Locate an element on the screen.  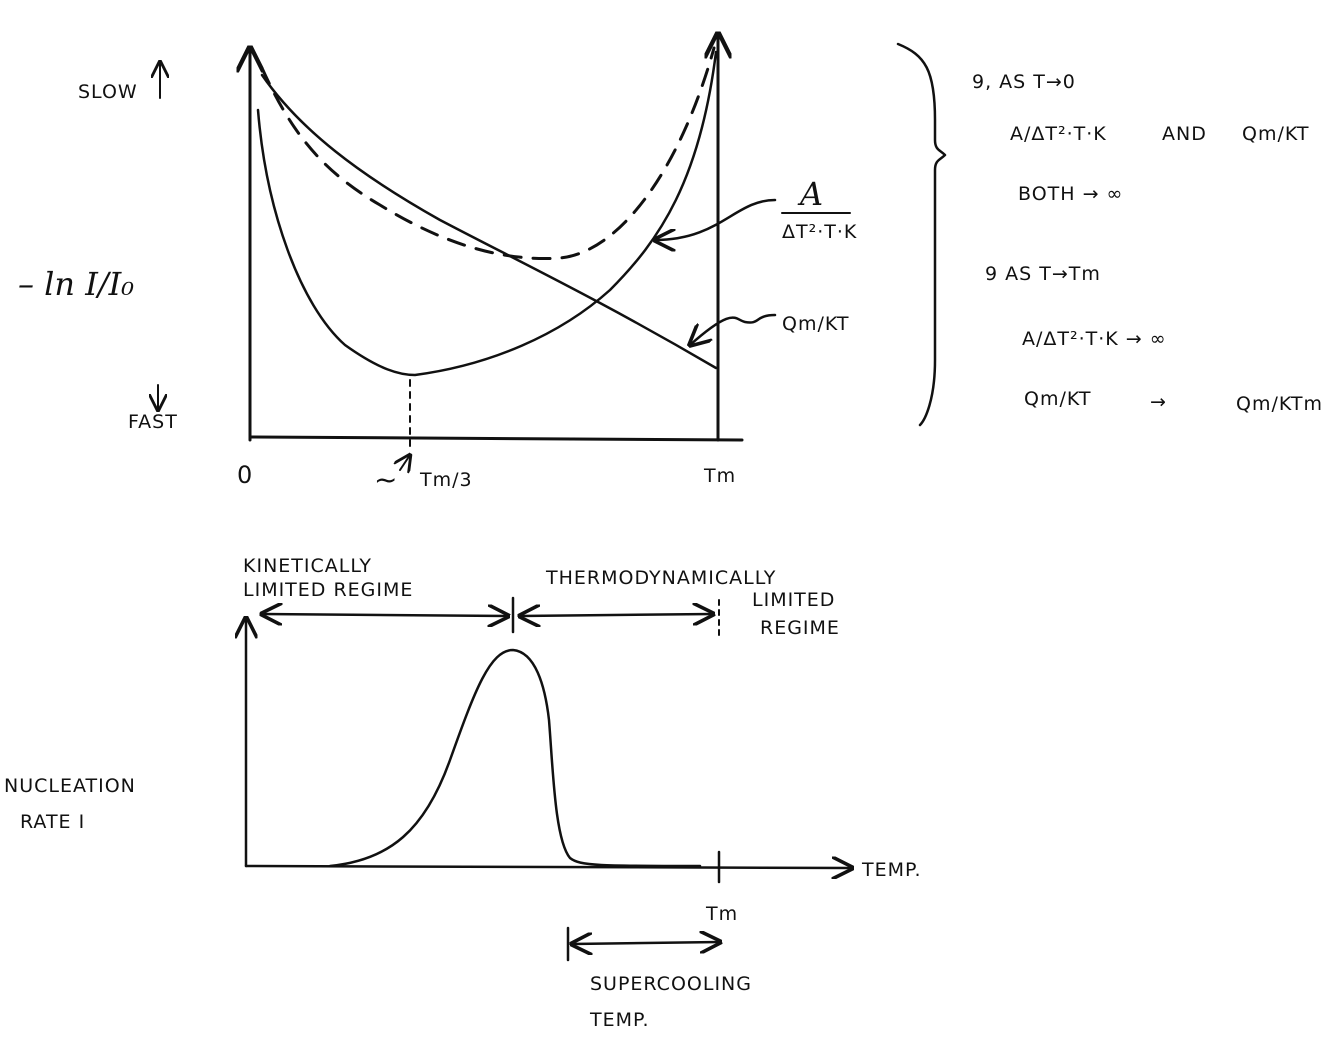
diffusion-label-denominator: ΔT²·T·K is located at coordinates (819, 232).